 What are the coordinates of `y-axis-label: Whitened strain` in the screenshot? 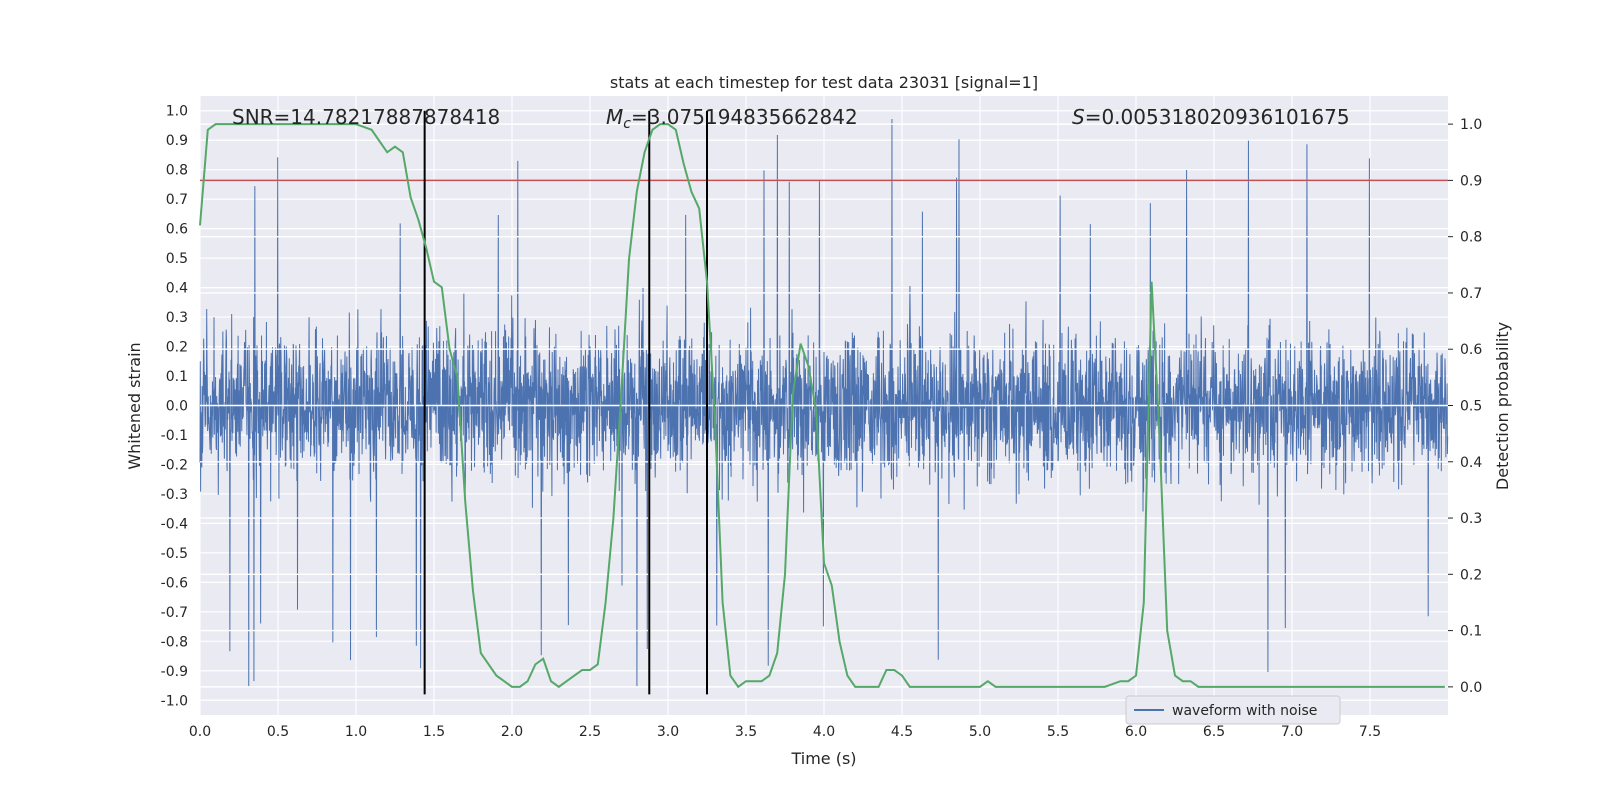 It's located at (134, 405).